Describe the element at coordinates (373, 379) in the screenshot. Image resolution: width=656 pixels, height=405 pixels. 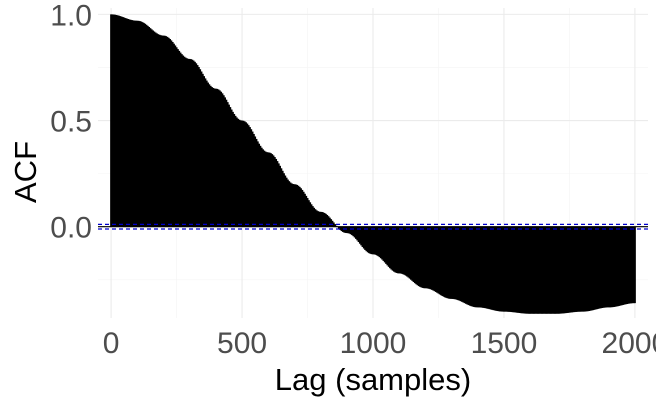
I see `x-axis-title: Lag (samples)` at that location.